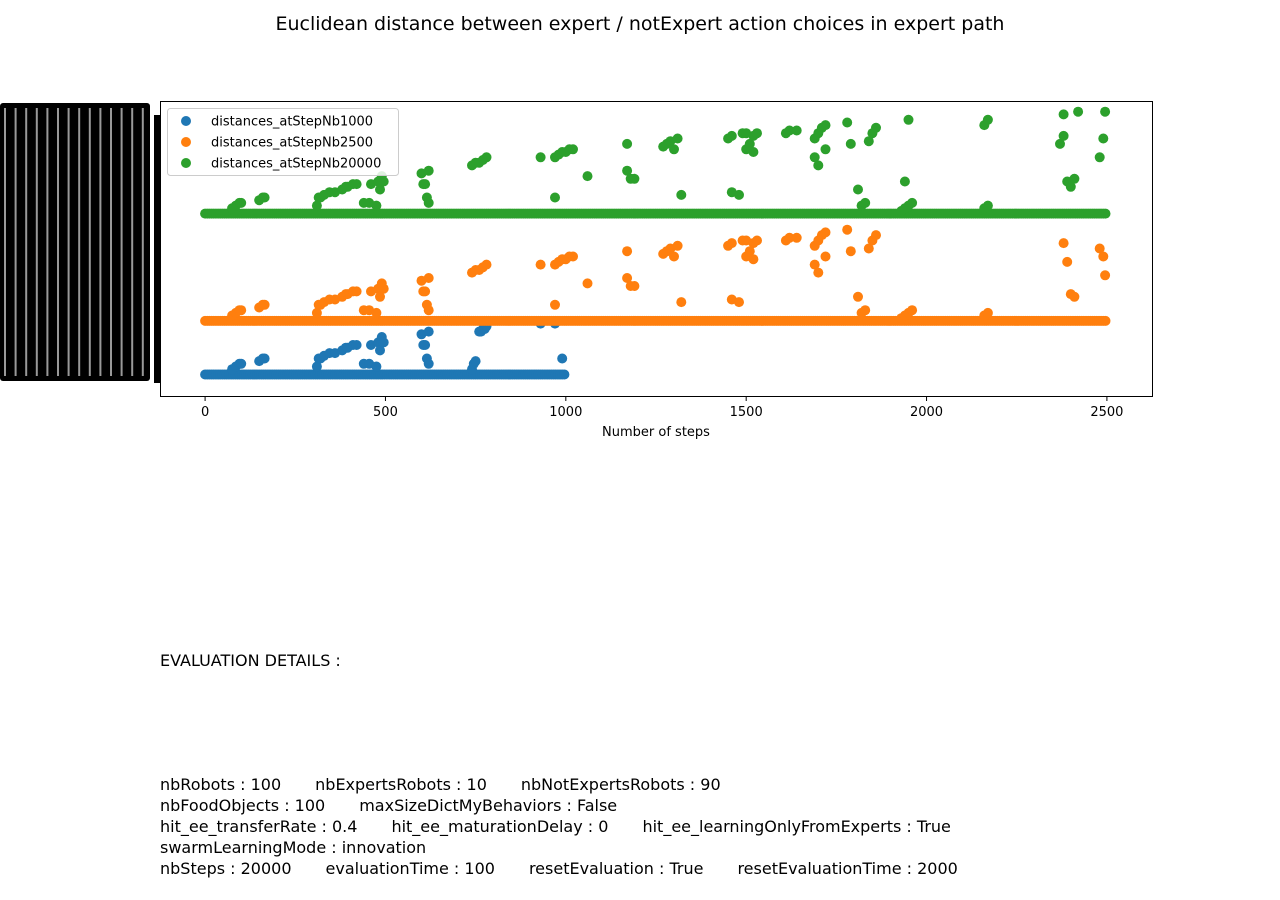  What do you see at coordinates (259, 826) in the screenshot?
I see `details-item: hit_ee_transferRate : 0.4` at bounding box center [259, 826].